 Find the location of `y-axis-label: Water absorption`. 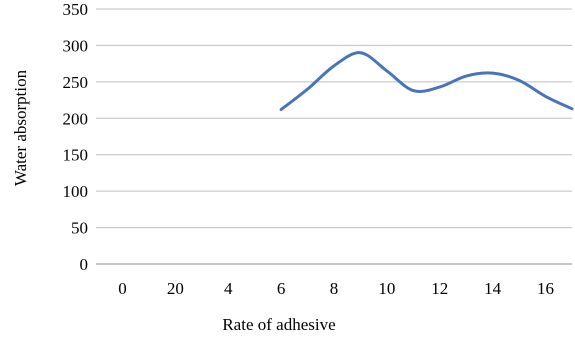

y-axis-label: Water absorption is located at coordinates (20, 127).